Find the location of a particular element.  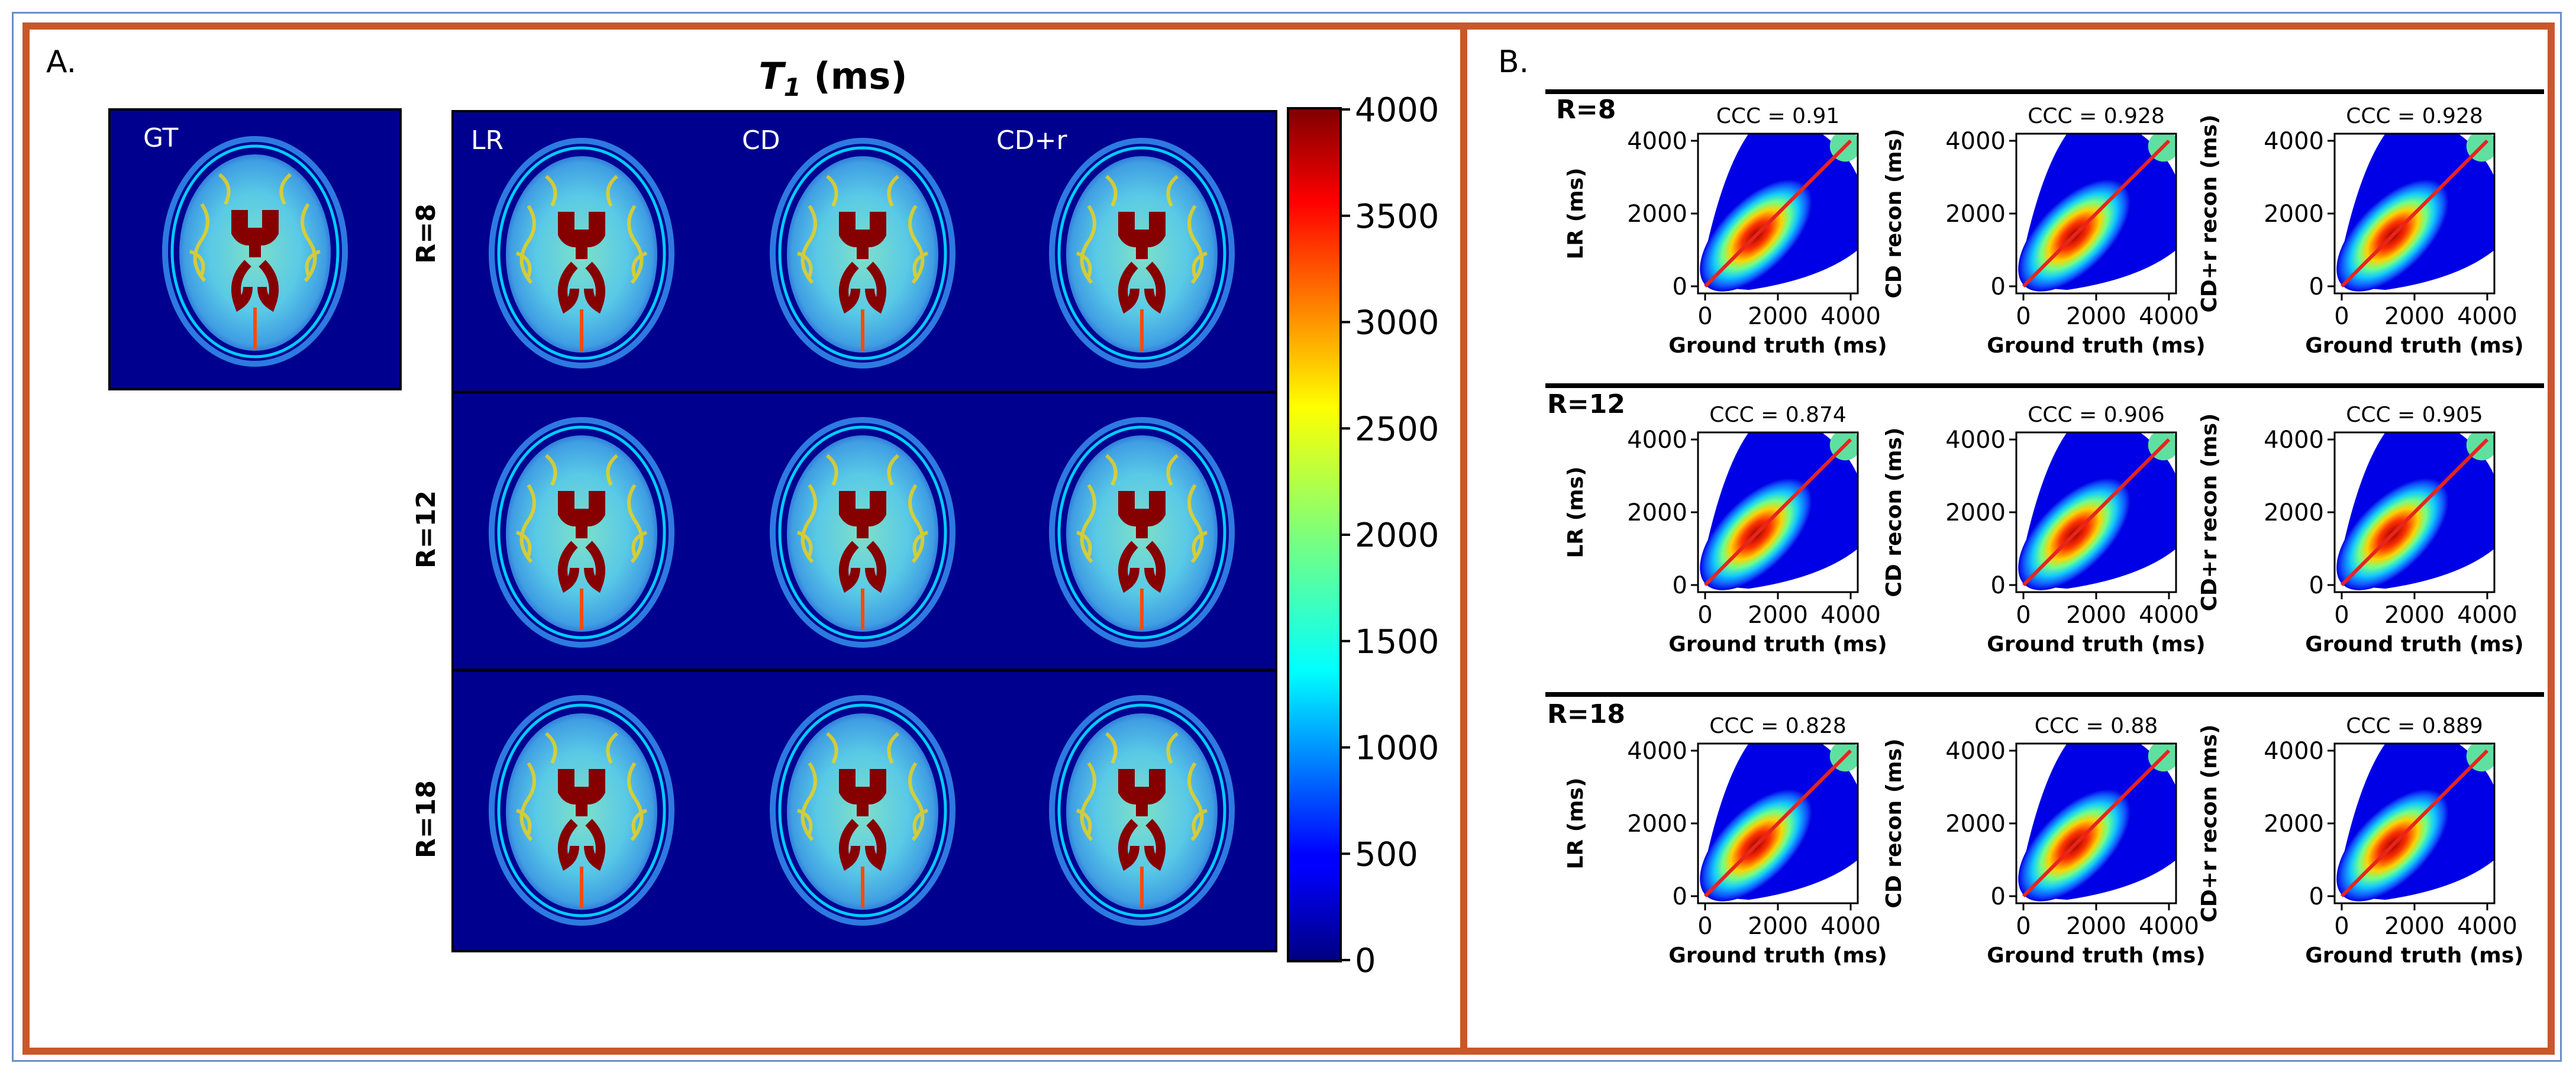

ccc-value: CCC = 0.905 is located at coordinates (2414, 415).